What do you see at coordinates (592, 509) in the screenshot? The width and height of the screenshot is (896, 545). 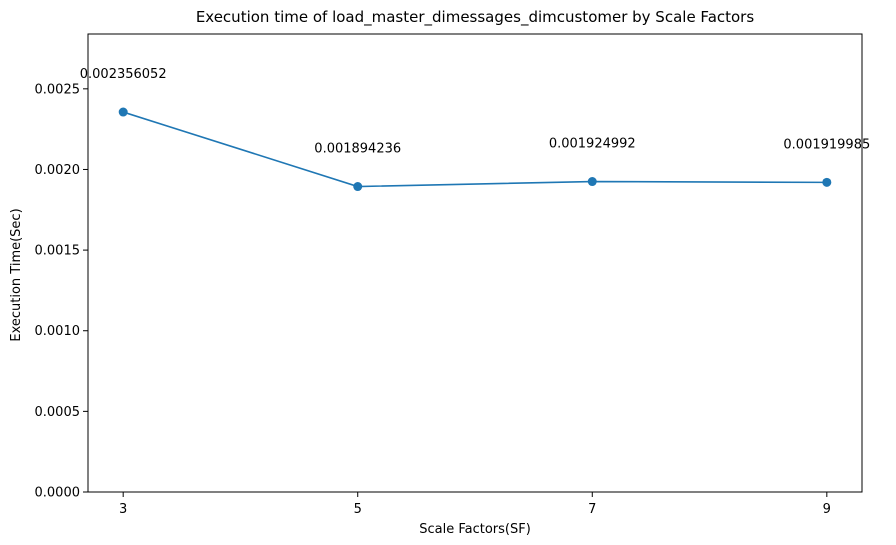 I see `x-tick-label: 7` at bounding box center [592, 509].